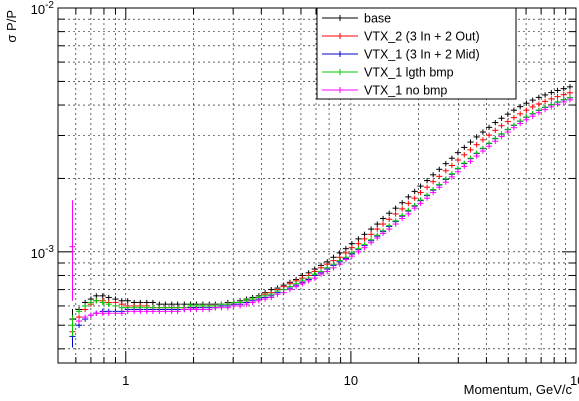  Describe the element at coordinates (518, 389) in the screenshot. I see `x-axis-title: Momentum, GeV/c` at that location.